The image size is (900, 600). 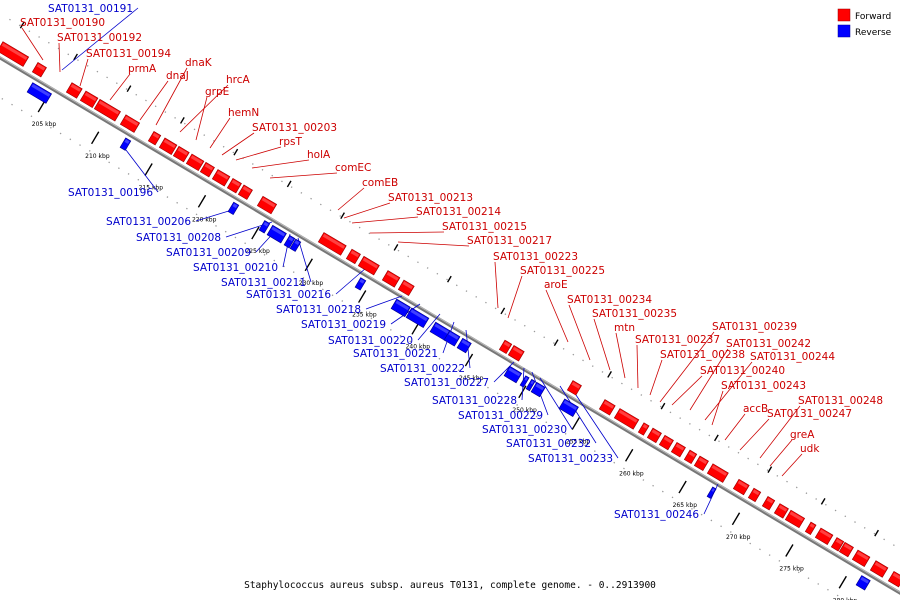 What do you see at coordinates (873, 17) in the screenshot?
I see `legend-forward-label: Forward` at bounding box center [873, 17].